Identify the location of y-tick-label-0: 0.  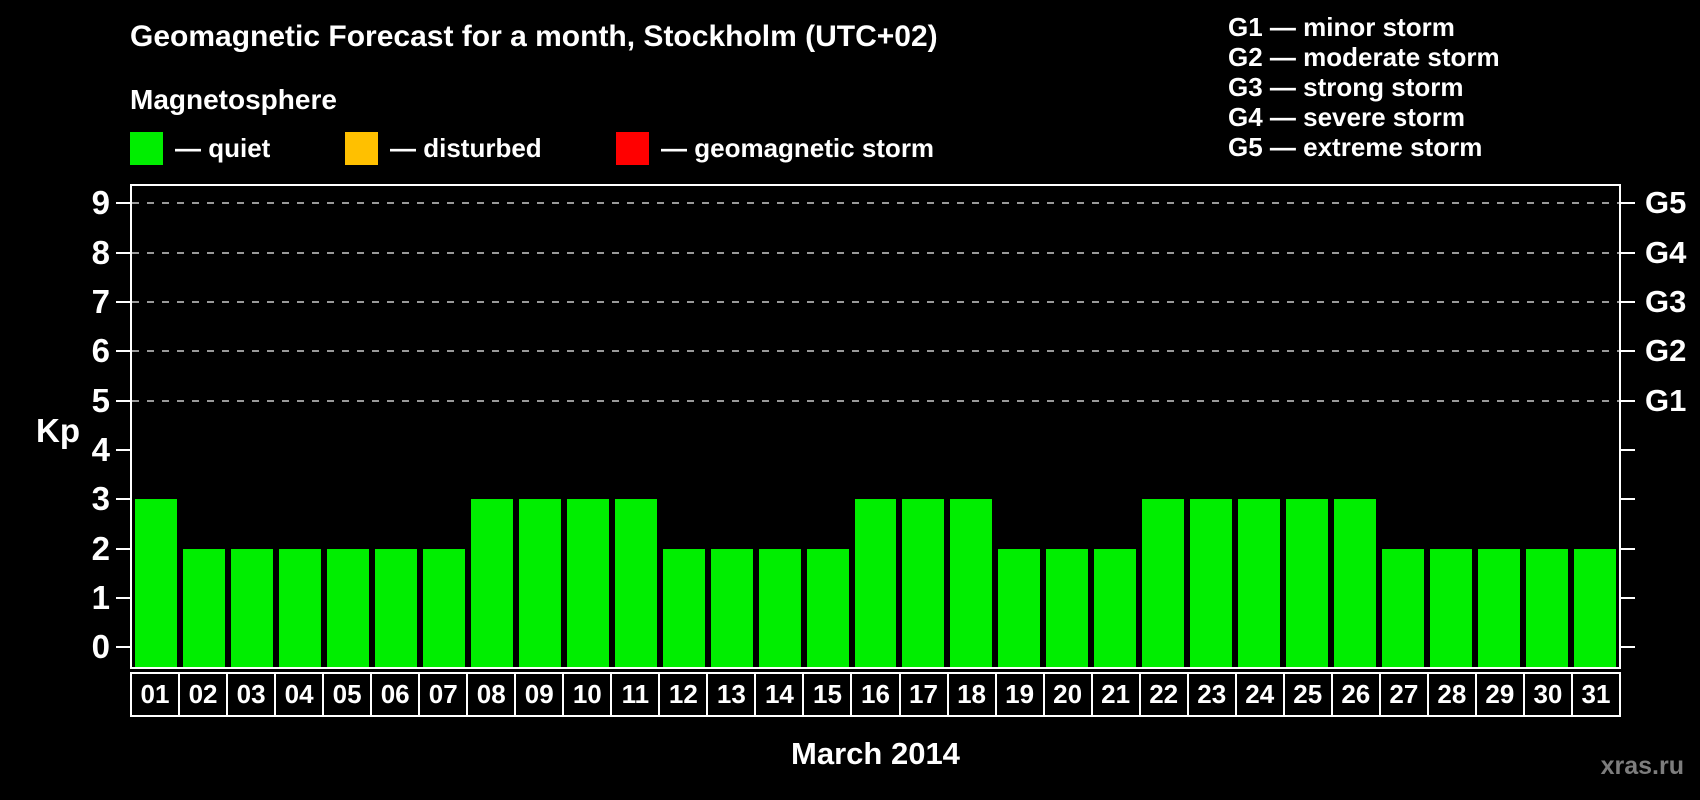
(100, 647).